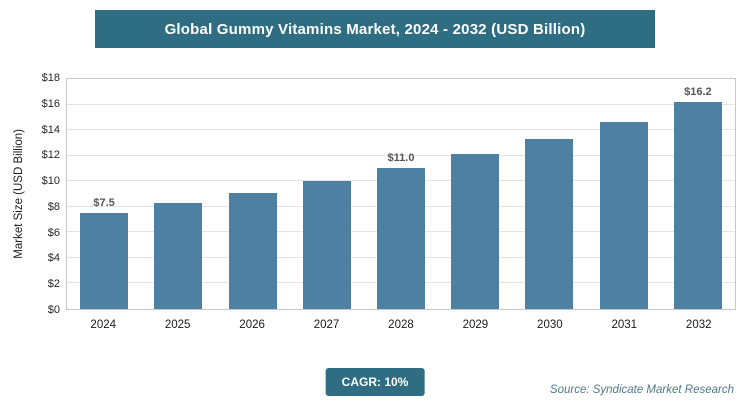 This screenshot has height=417, width=750. I want to click on source-attribution: Source: Syndicate Market Research, so click(641, 390).